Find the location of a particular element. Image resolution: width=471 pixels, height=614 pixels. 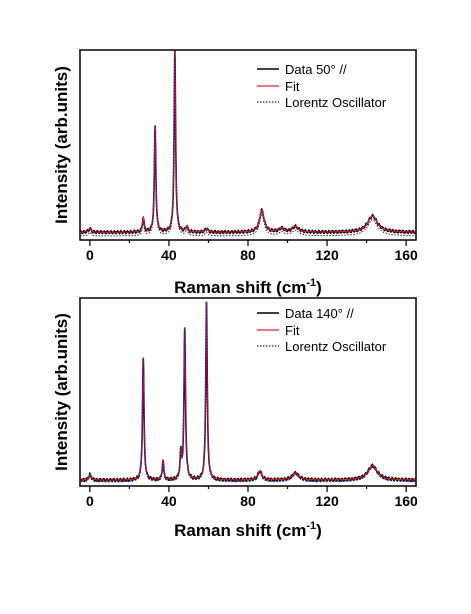

legend-label-data: Data 140° // is located at coordinates (319, 313).